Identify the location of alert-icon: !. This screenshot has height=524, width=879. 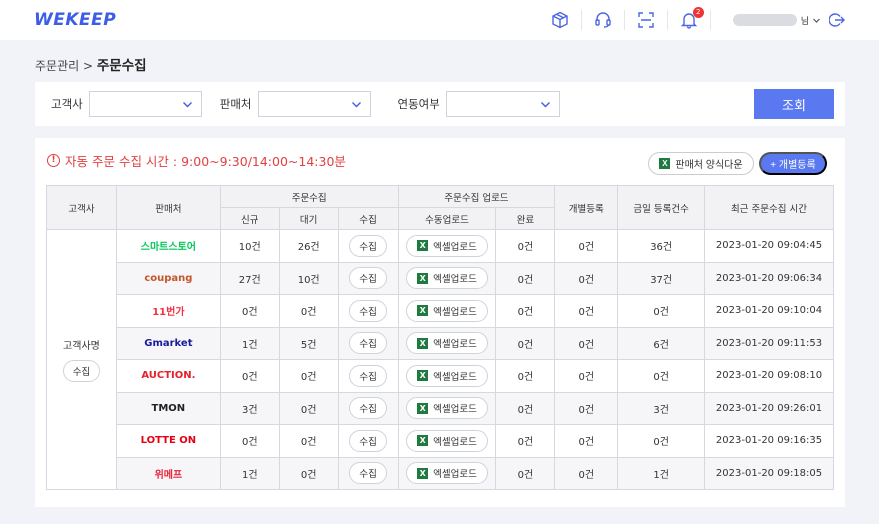
(53, 160).